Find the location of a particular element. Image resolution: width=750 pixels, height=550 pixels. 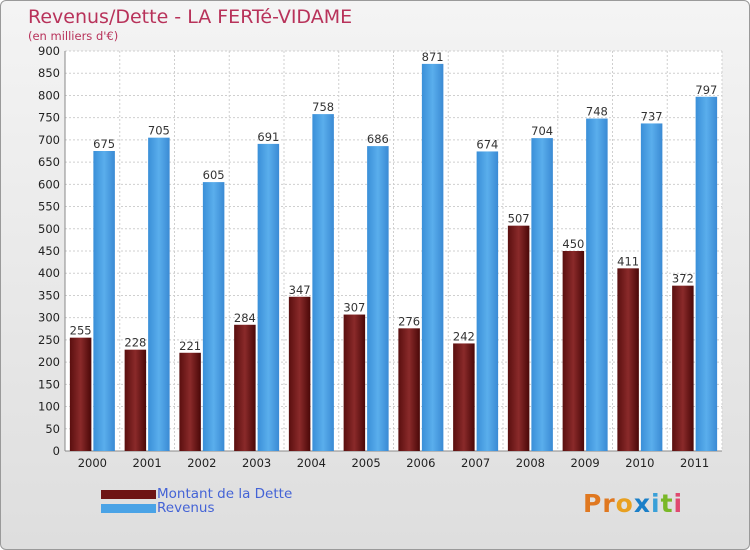

legend-swatch-revenue is located at coordinates (128, 508).